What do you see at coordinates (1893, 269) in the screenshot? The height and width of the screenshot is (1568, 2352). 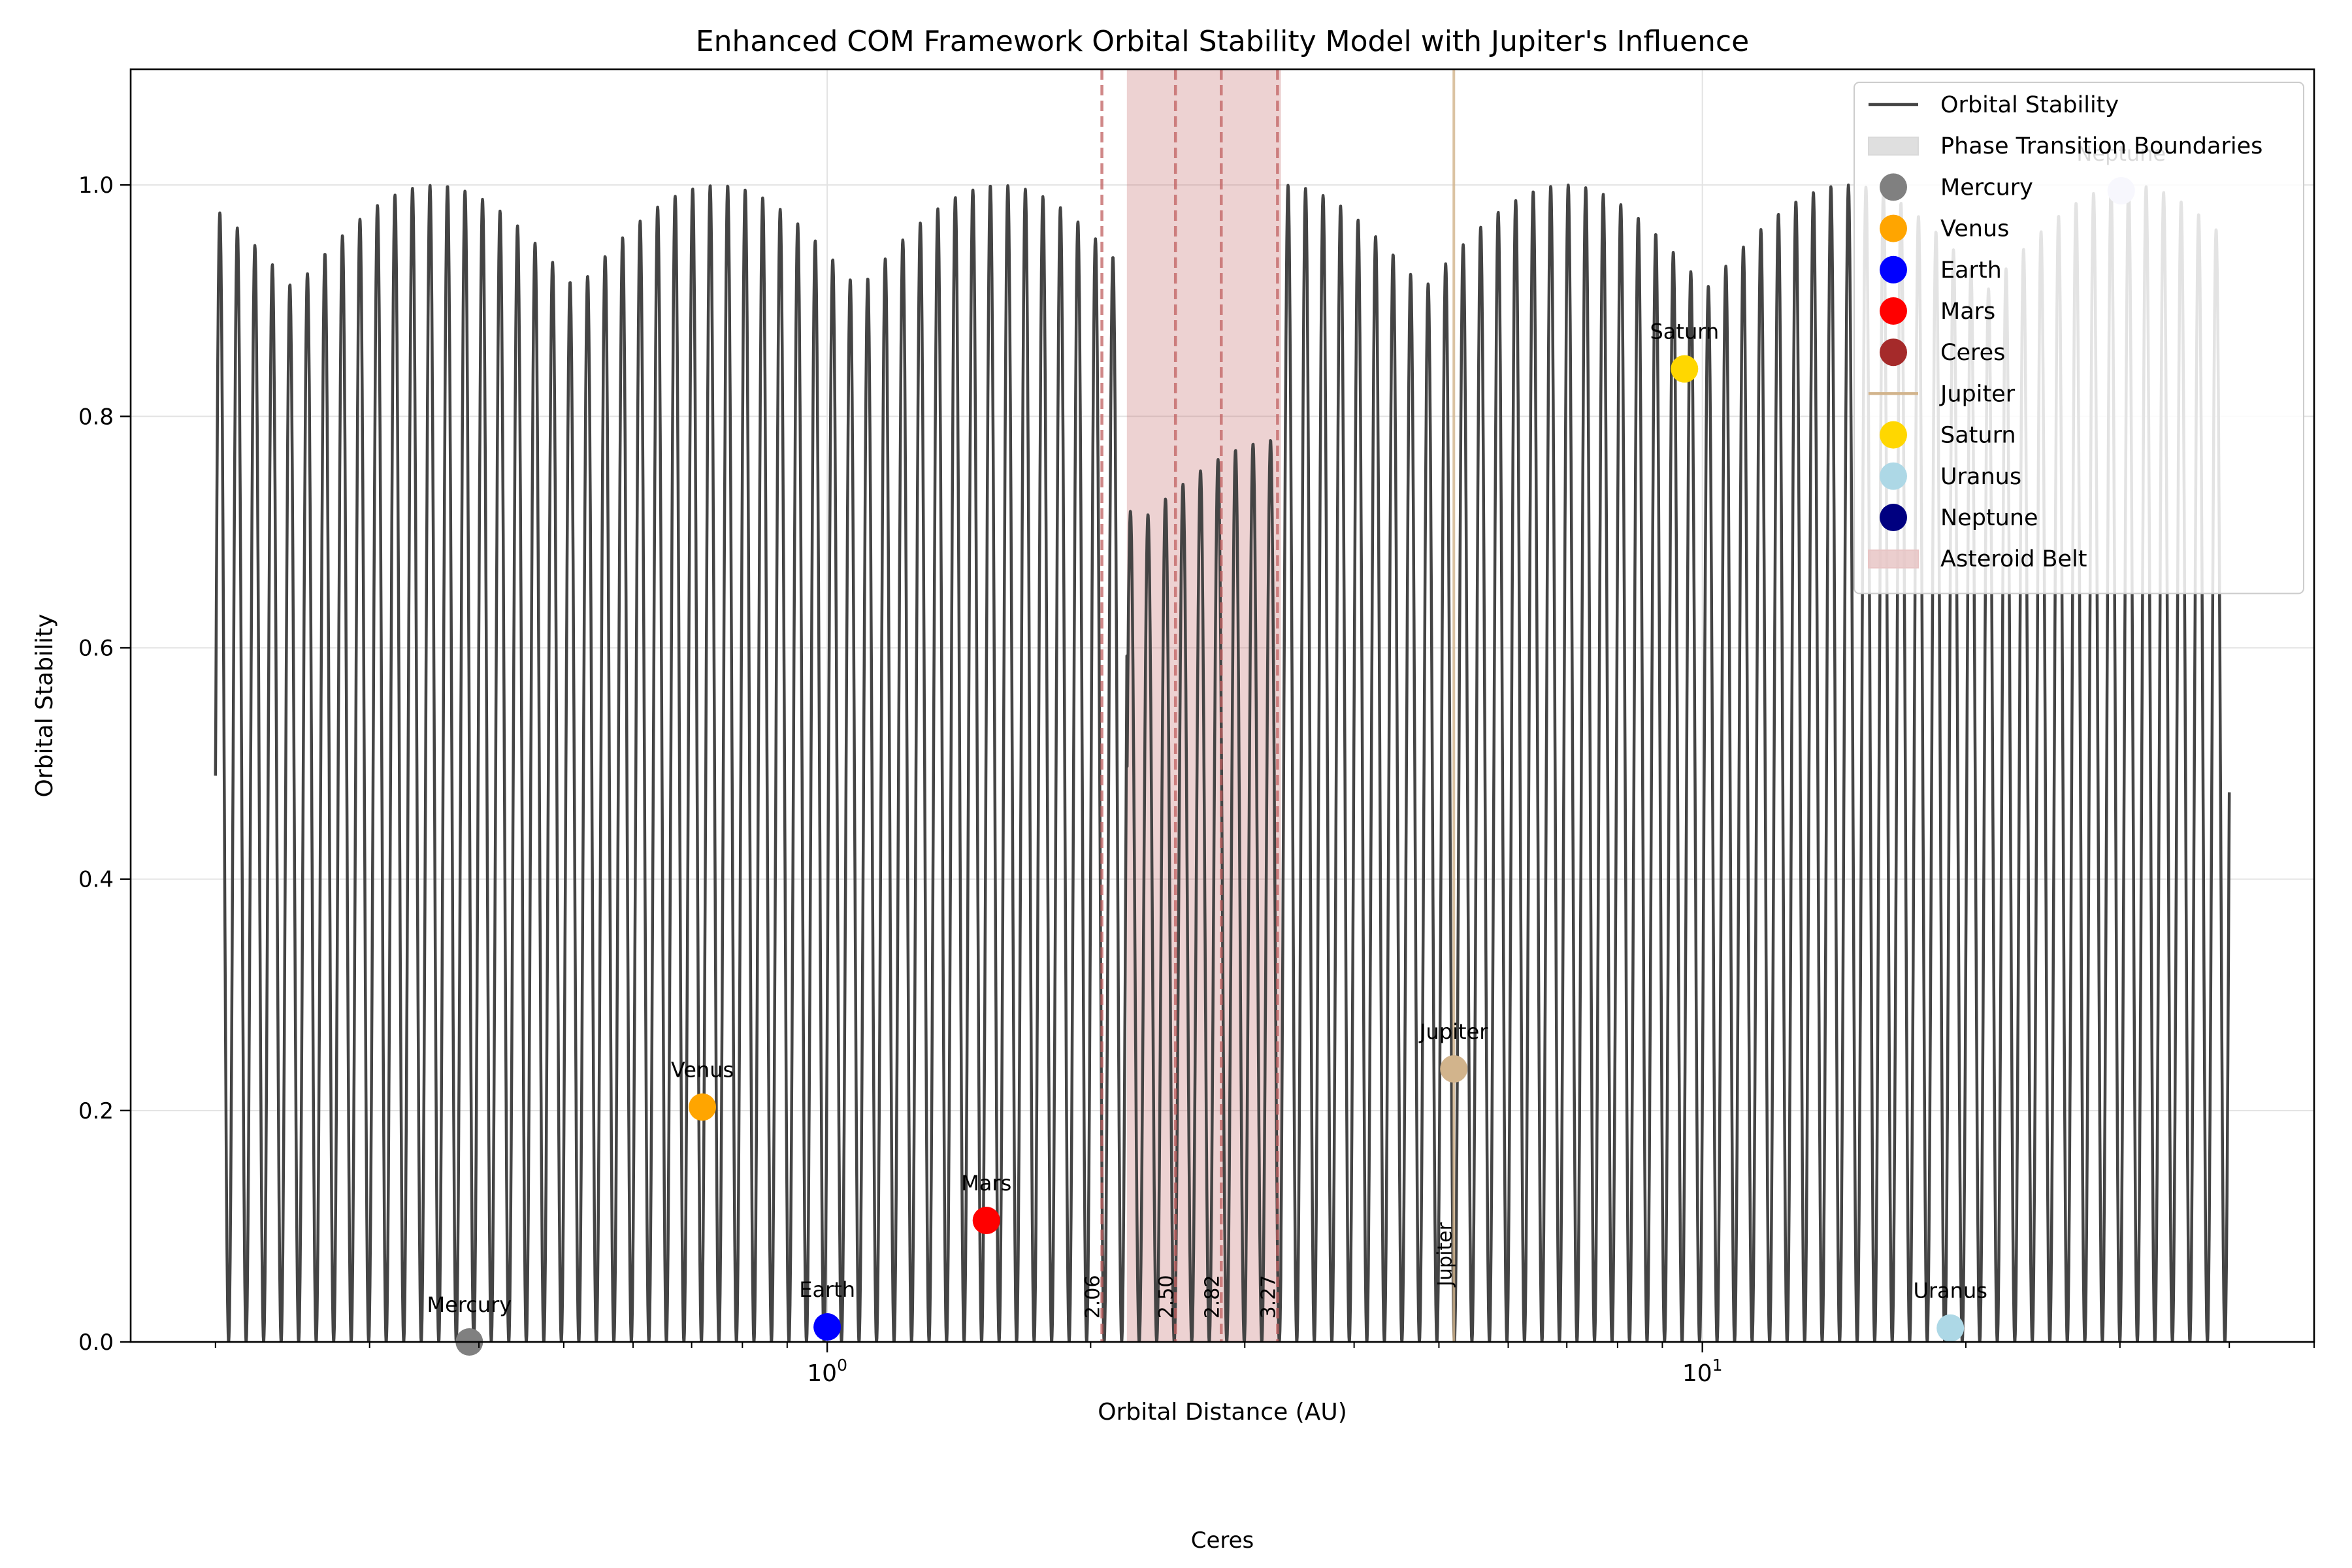 I see `legend-swatch-earth` at bounding box center [1893, 269].